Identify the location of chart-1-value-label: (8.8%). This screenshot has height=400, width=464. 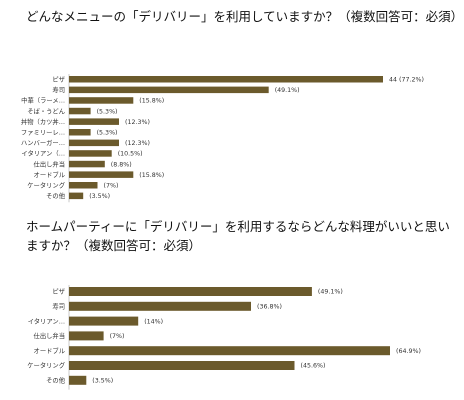
(121, 164).